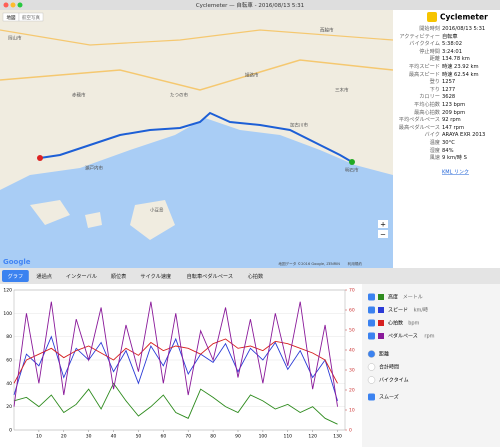 The width and height of the screenshot is (500, 447). What do you see at coordinates (419, 120) in the screenshot?
I see `summary-label: 平均ペダルペース` at bounding box center [419, 120].